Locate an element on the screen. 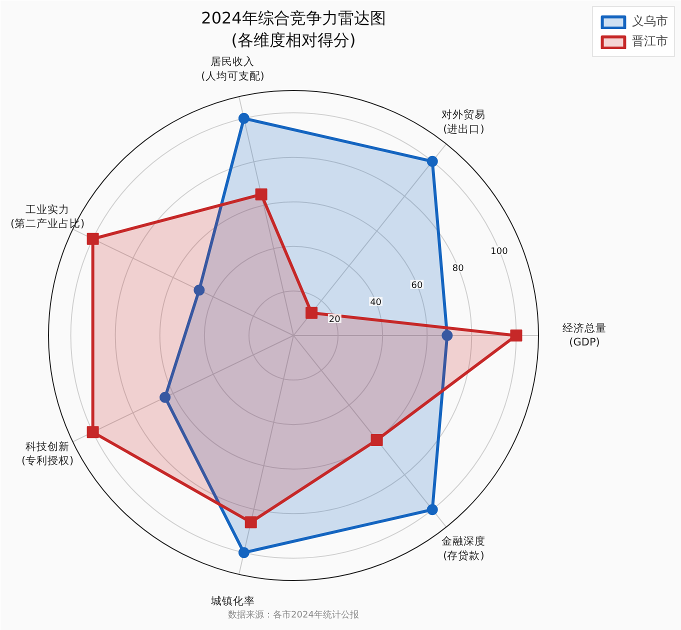 Image resolution: width=681 pixels, height=630 pixels. spoke-label: 科技创新 (专利授权) is located at coordinates (47, 454).